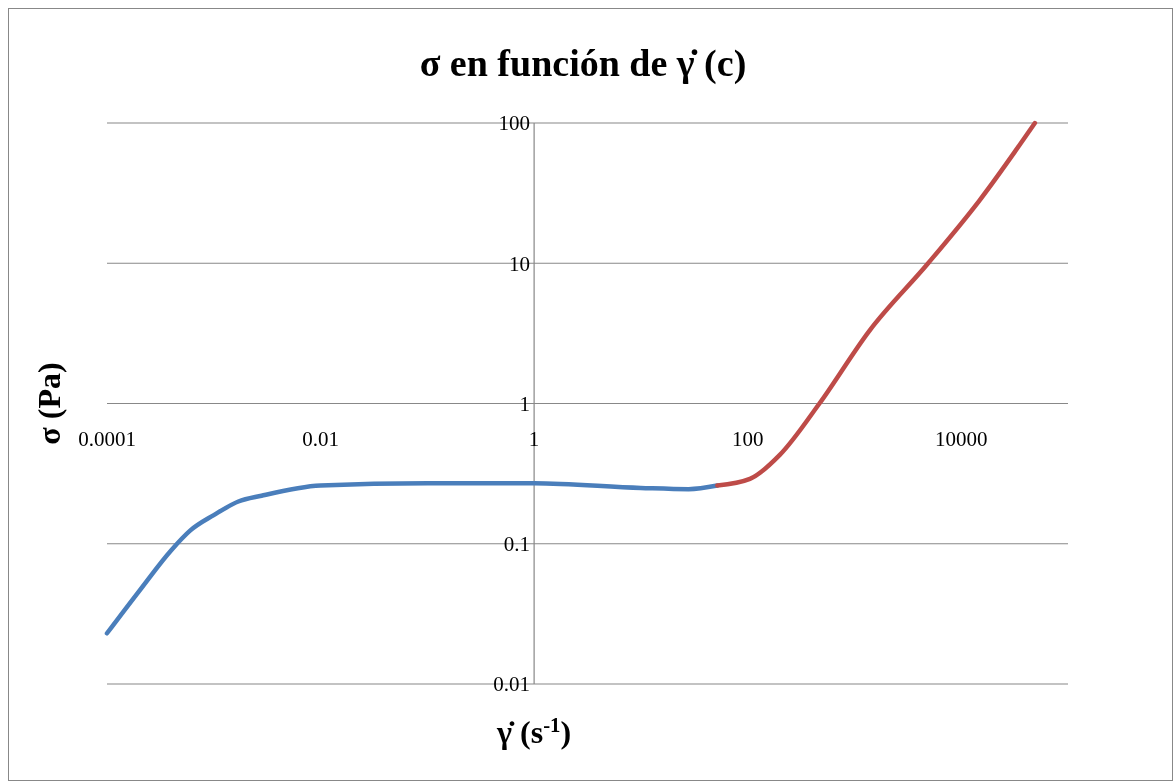 This screenshot has width=1174, height=782. I want to click on y-axis-title: σ (Pa), so click(49, 403).